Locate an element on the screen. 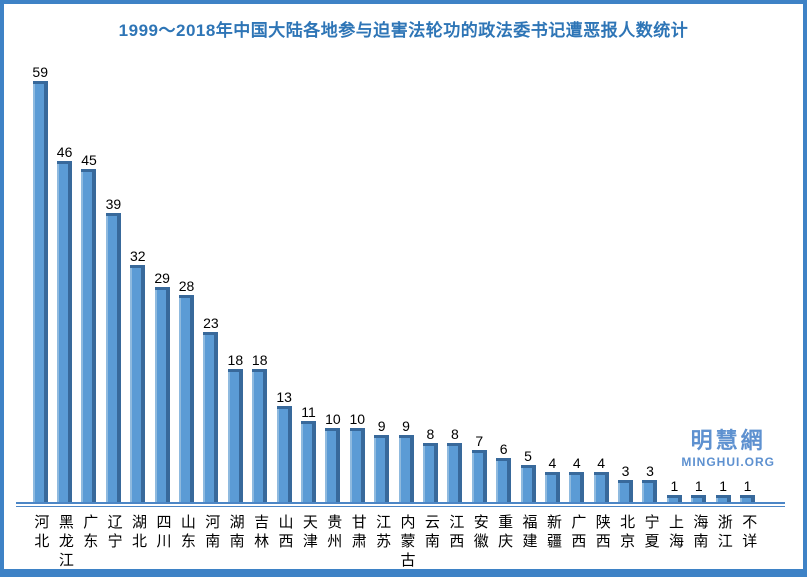 The width and height of the screenshot is (807, 578). bar-column: 46 is located at coordinates (64, 283).